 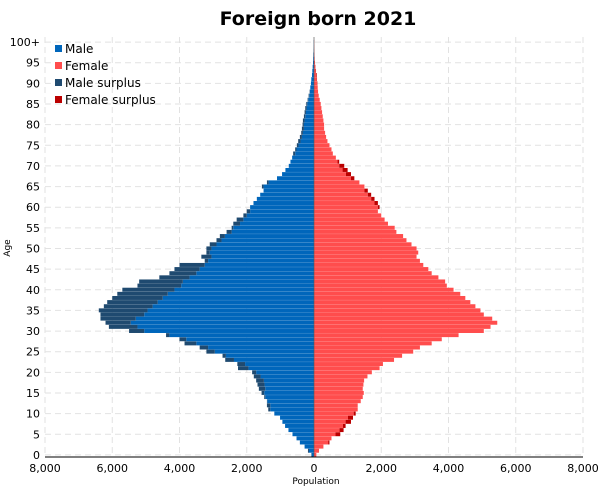 What do you see at coordinates (110, 100) in the screenshot?
I see `legend-label-female-surplus: Female surplus` at bounding box center [110, 100].